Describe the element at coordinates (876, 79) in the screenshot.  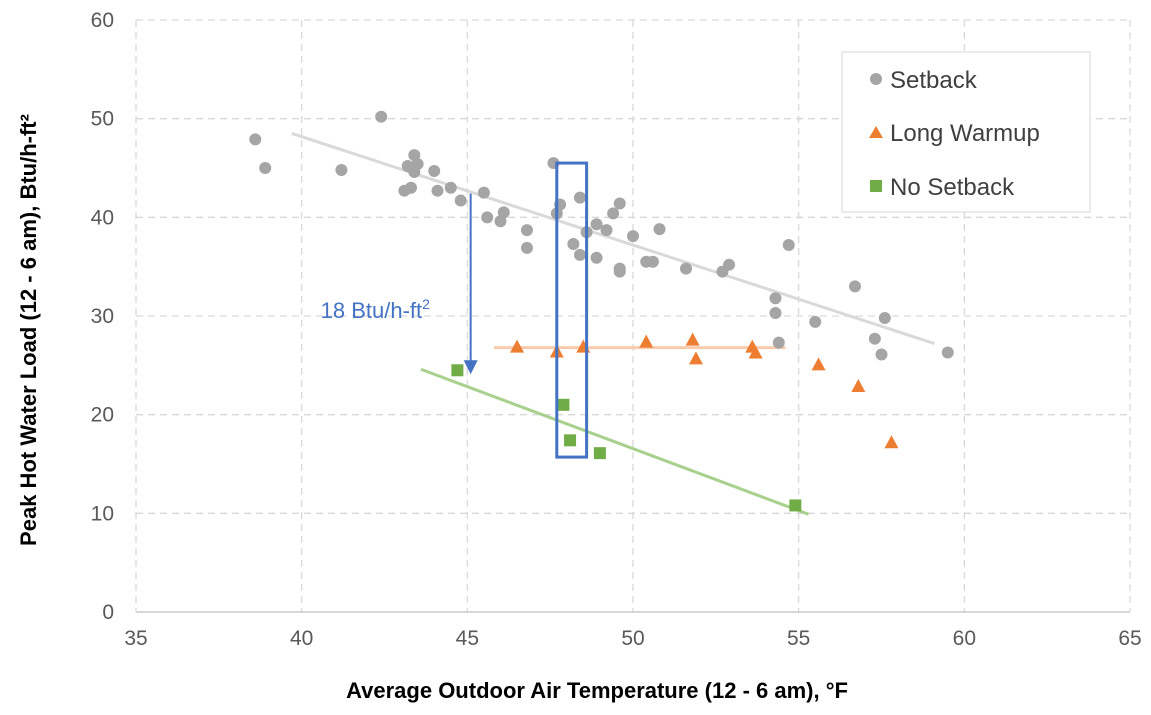
I see `legend-marker-setback` at that location.